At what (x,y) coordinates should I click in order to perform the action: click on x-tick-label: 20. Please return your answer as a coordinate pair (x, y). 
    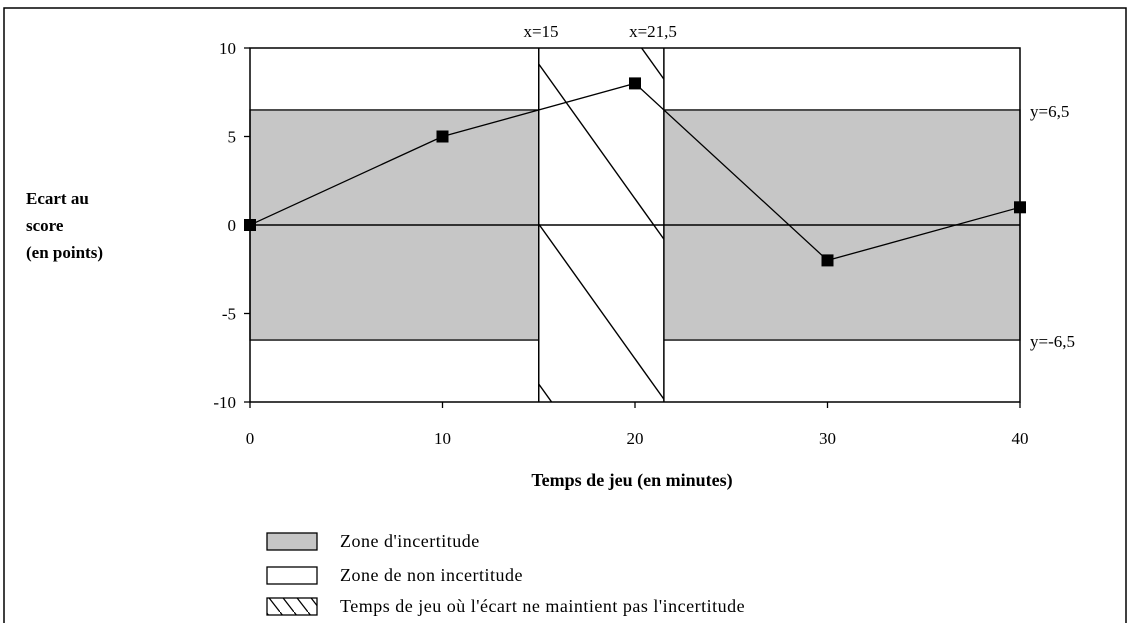
    Looking at the image, I should click on (635, 438).